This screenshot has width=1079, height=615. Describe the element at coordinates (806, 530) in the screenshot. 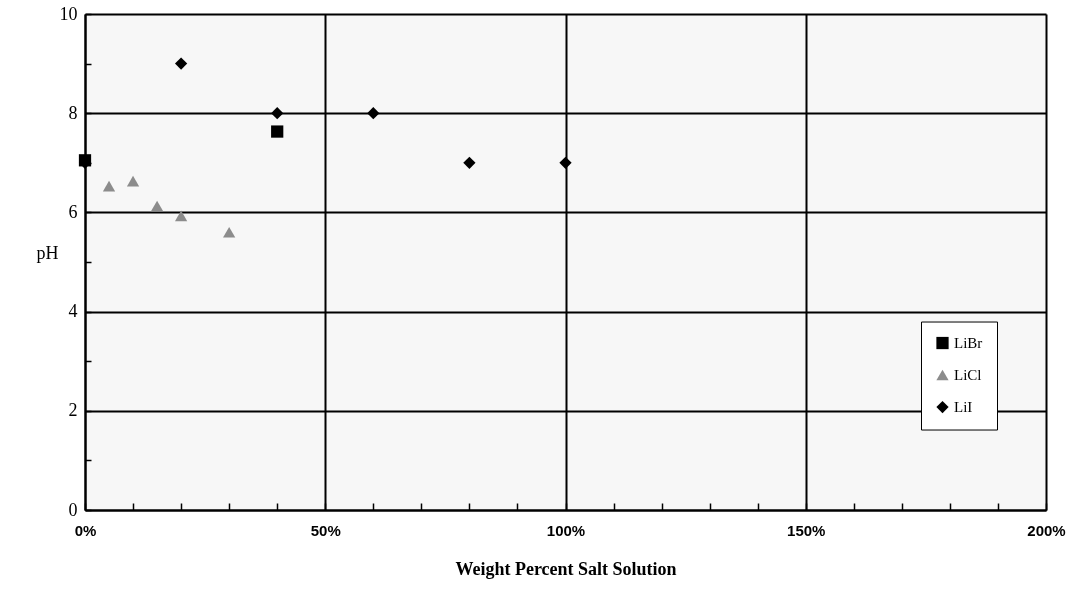

I see `x-tick-label: 150%` at that location.